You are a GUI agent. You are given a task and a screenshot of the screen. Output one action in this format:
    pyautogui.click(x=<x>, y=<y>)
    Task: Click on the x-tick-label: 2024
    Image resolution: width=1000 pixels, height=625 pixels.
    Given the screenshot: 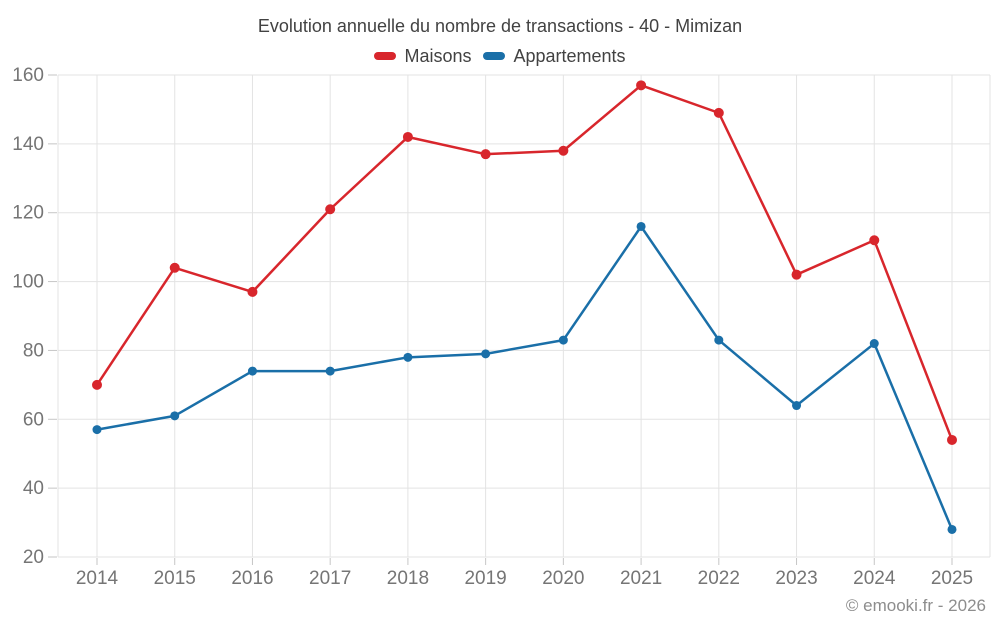 What is the action you would take?
    pyautogui.click(x=874, y=578)
    